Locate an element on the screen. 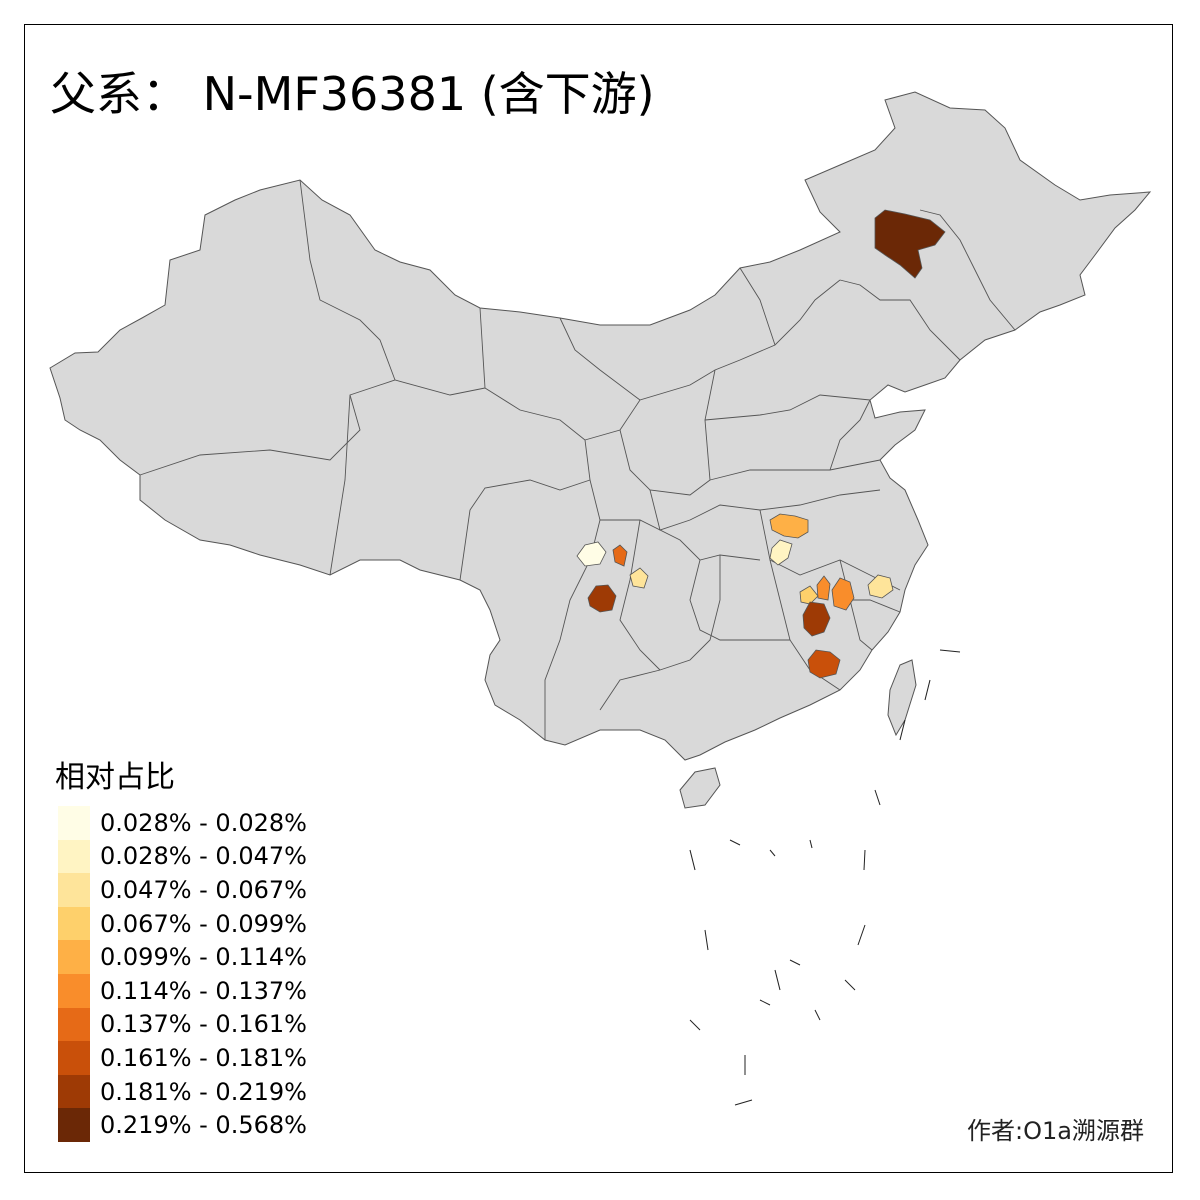 The image size is (1200, 1200). region-jiangxi-xinyu is located at coordinates (809, 595).